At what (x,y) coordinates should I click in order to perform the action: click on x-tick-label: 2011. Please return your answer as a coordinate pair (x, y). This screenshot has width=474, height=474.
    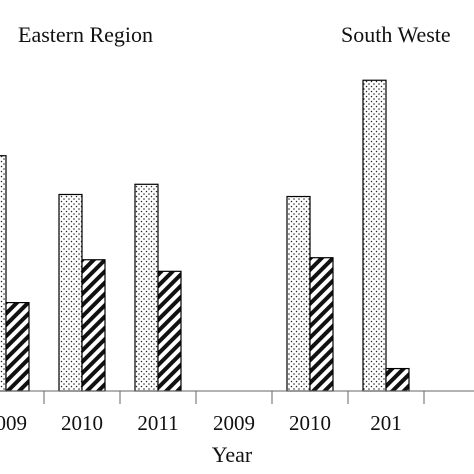
    Looking at the image, I should click on (157, 423).